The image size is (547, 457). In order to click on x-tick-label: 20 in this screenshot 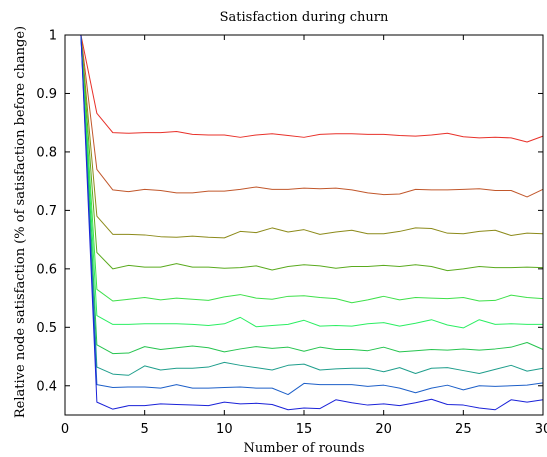, I will do `click(383, 429)`.